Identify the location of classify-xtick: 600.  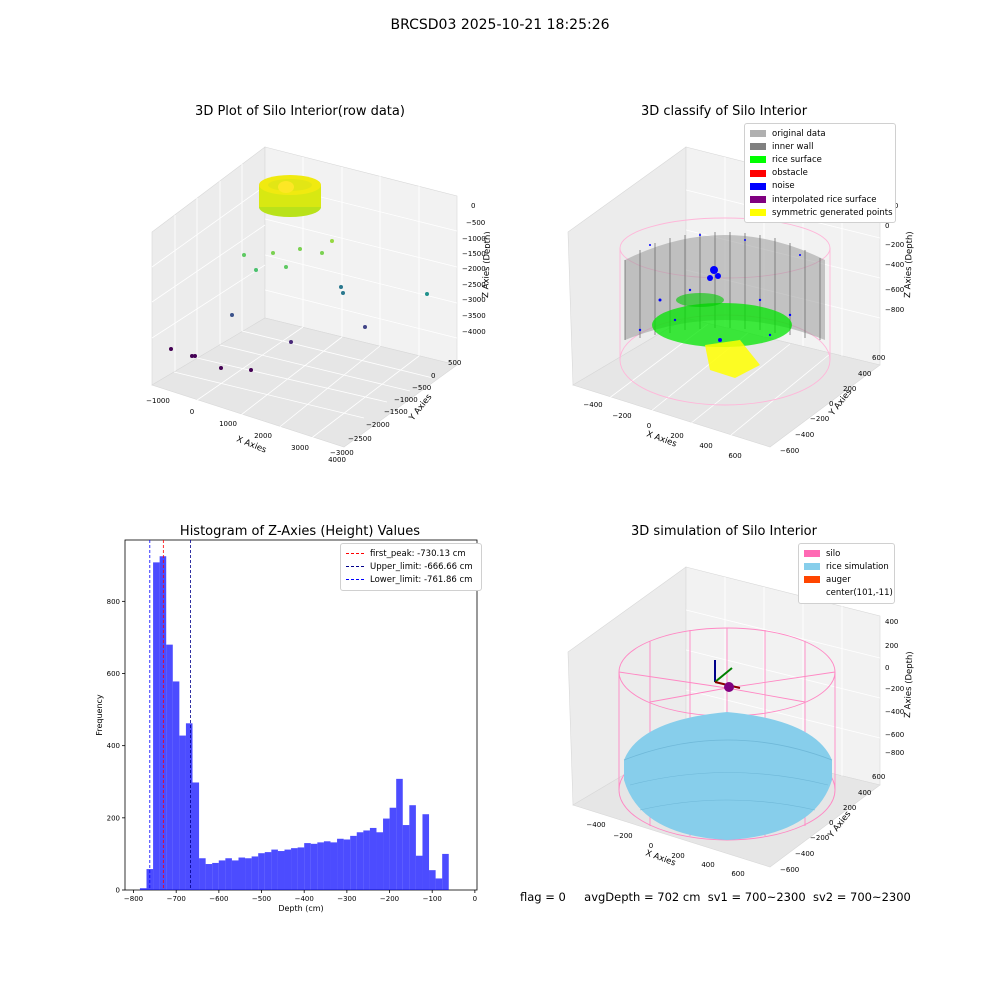
(734, 456).